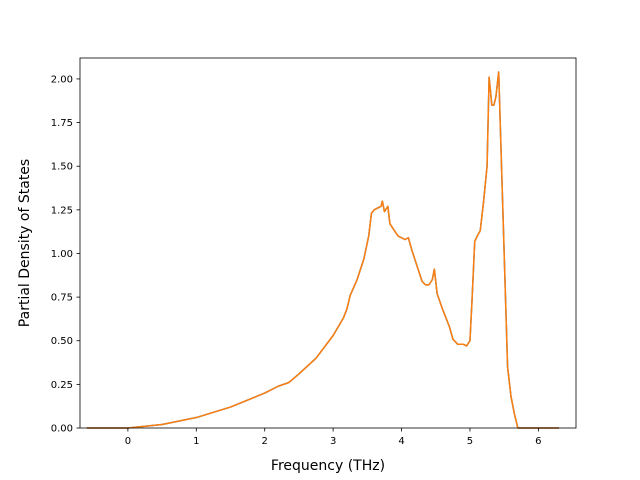 This screenshot has width=640, height=480. What do you see at coordinates (62, 385) in the screenshot?
I see `y-tick-label: 0.25` at bounding box center [62, 385].